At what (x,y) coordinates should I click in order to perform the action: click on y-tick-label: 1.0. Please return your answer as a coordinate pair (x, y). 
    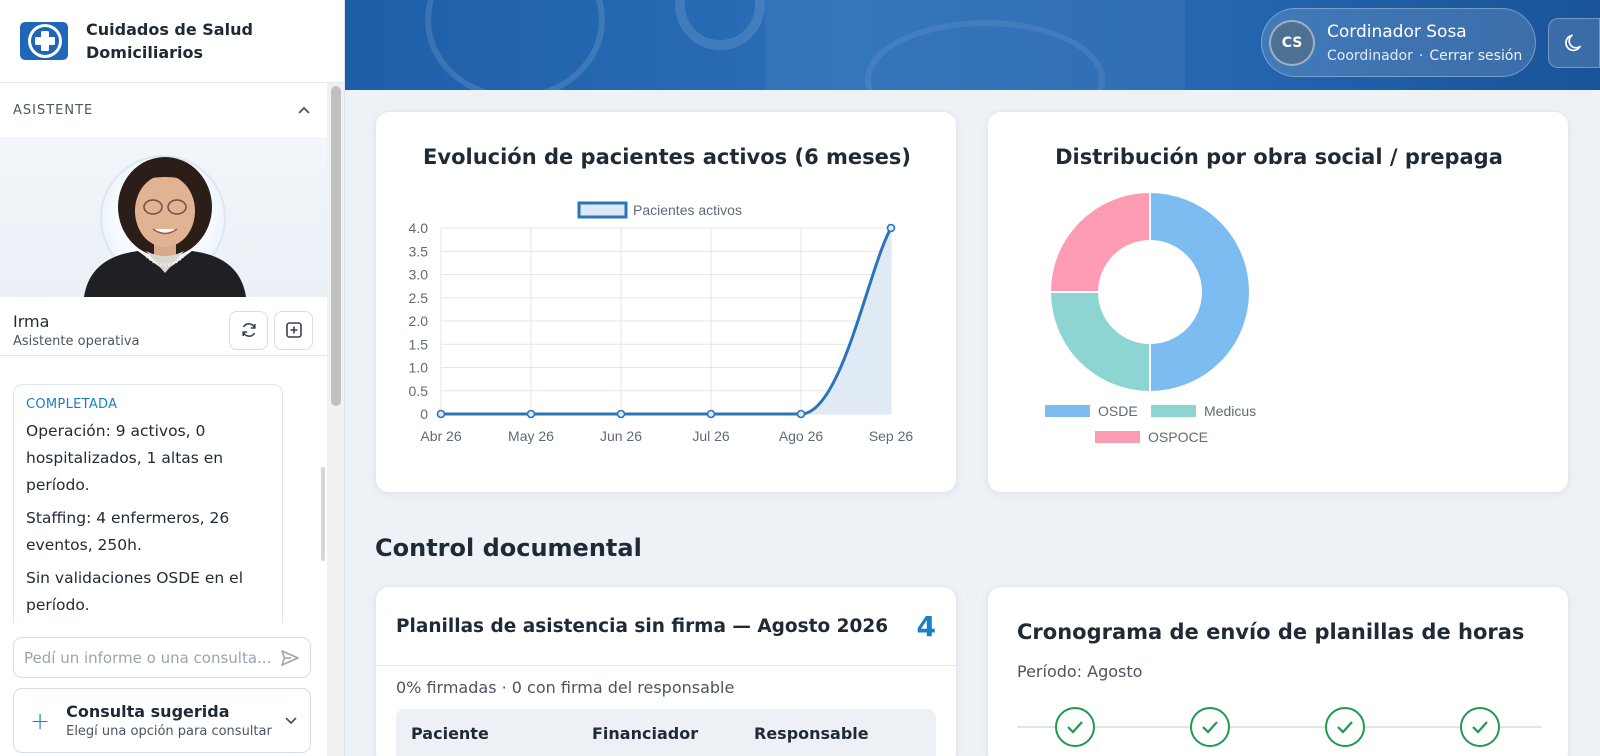
    Looking at the image, I should click on (419, 368).